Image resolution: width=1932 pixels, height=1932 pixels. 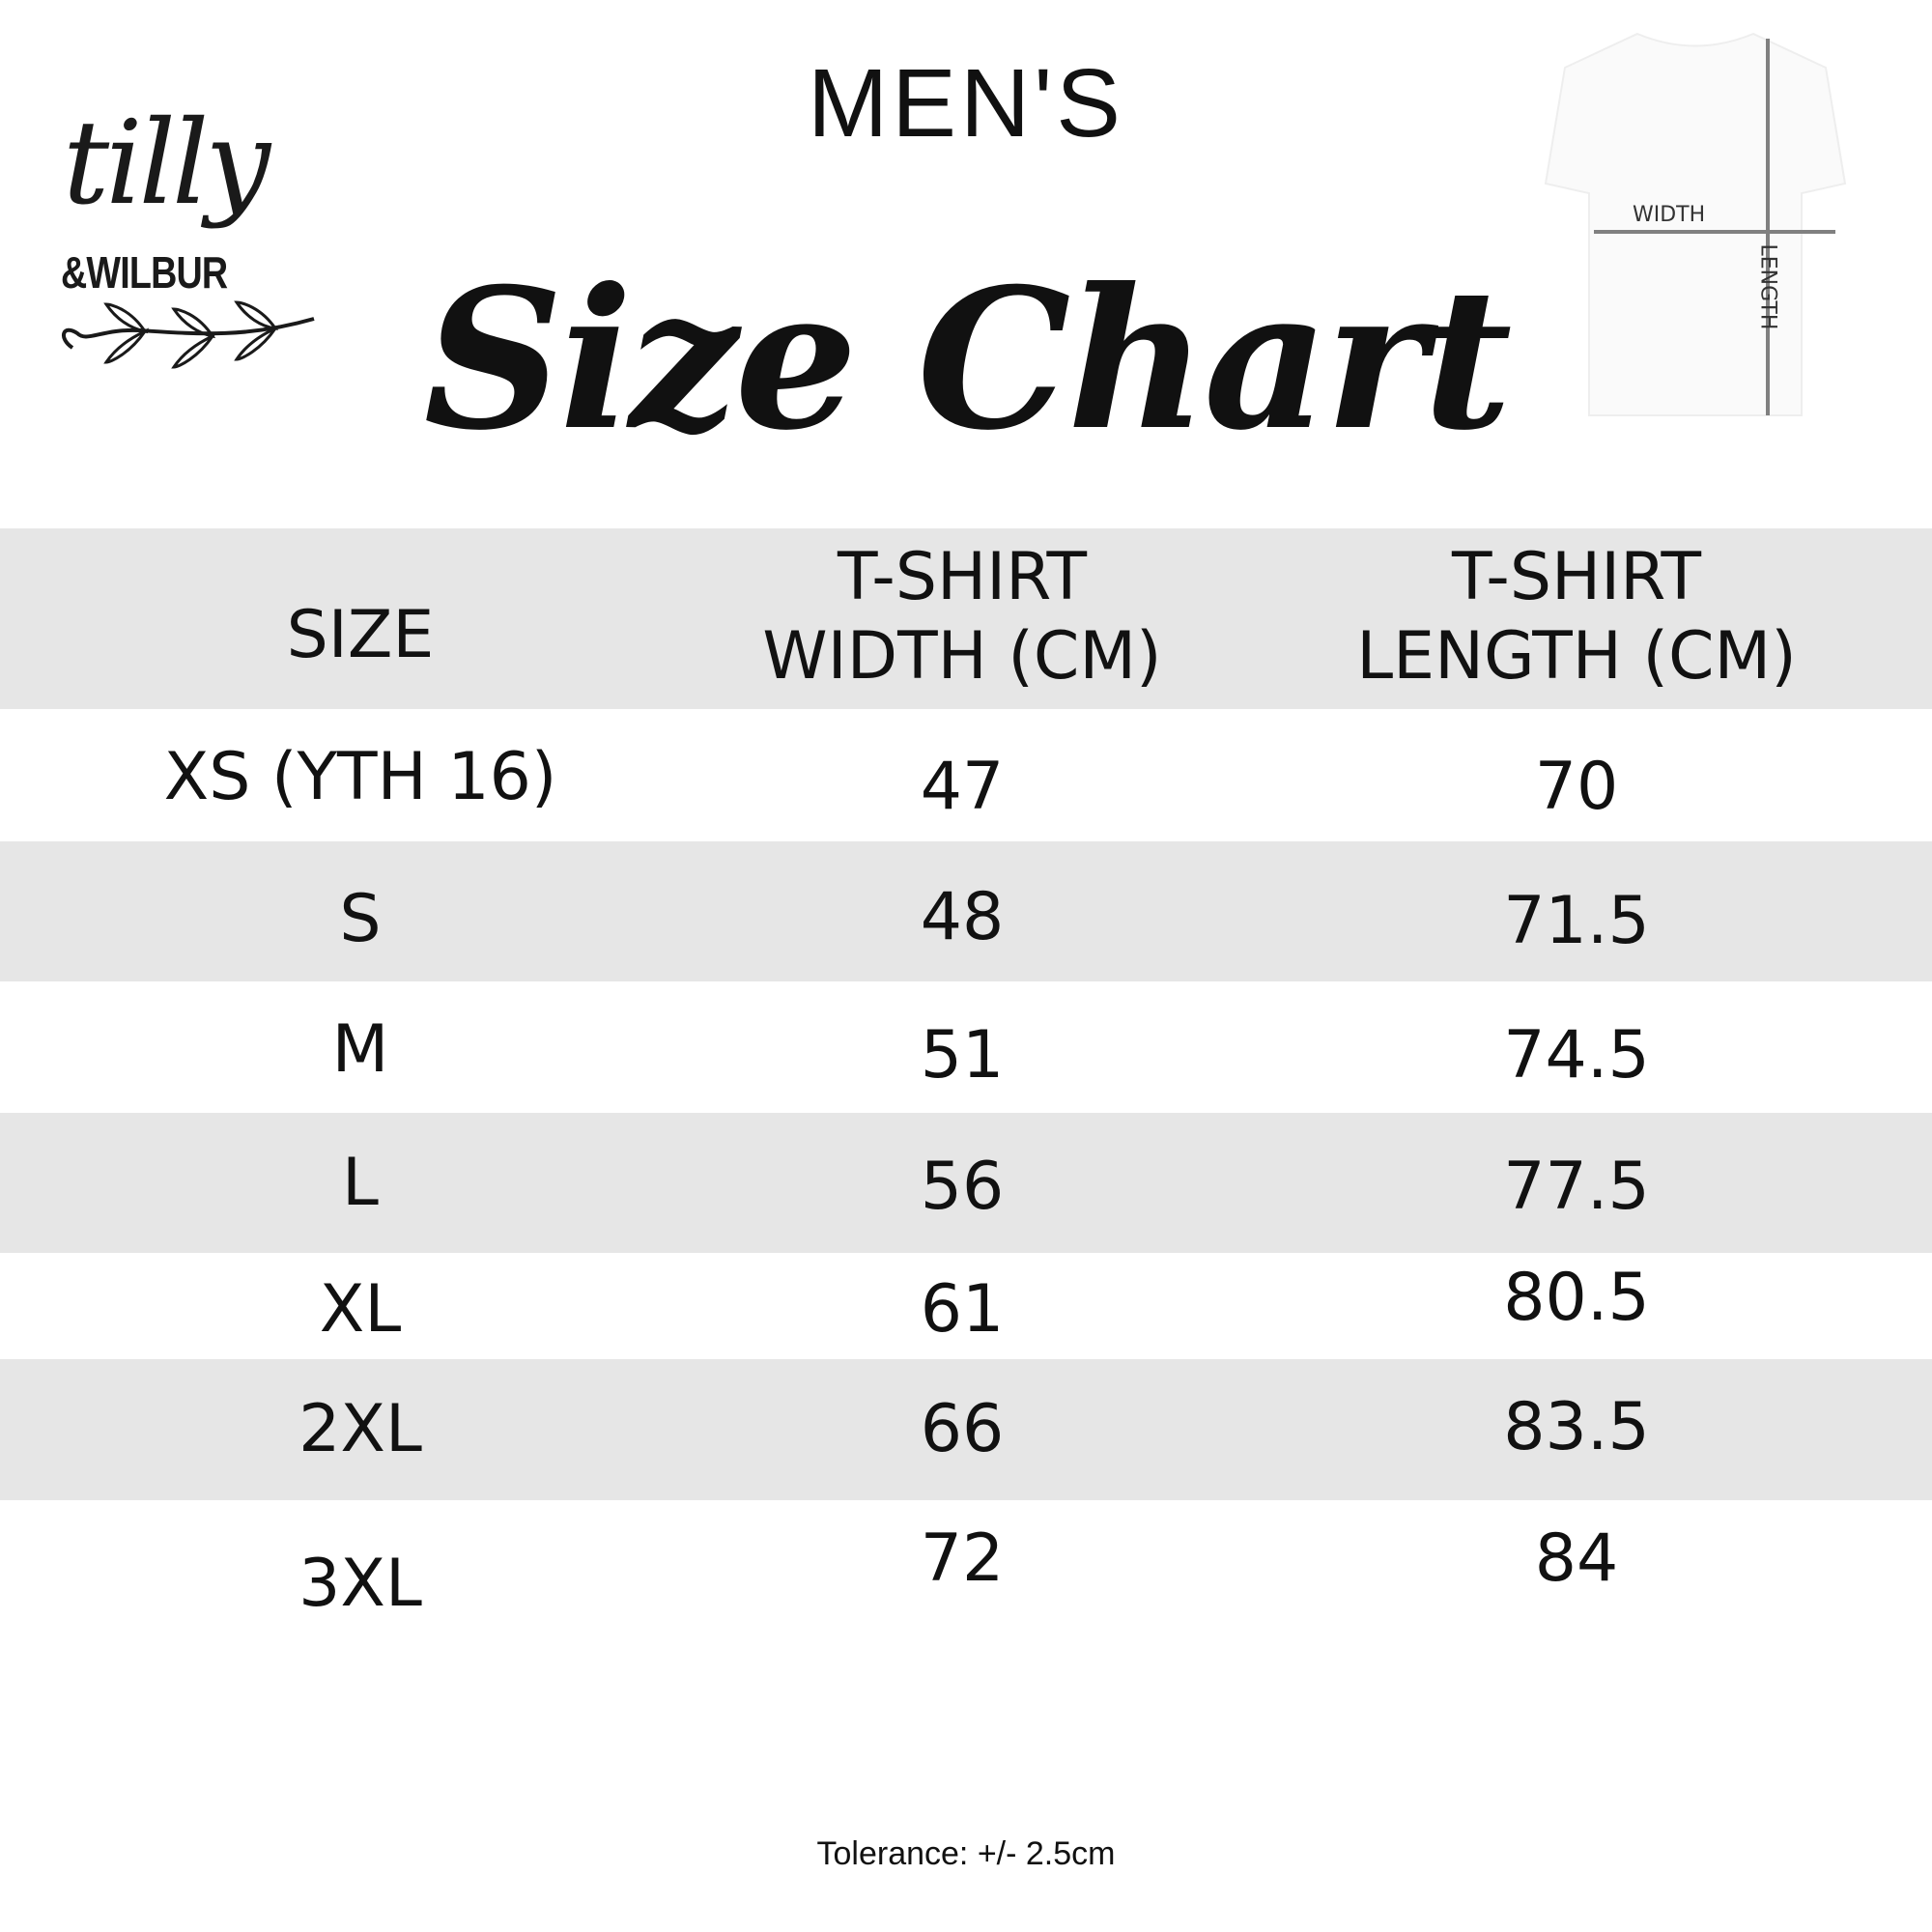 I want to click on column-header-size: SIZE, so click(x=360, y=635).